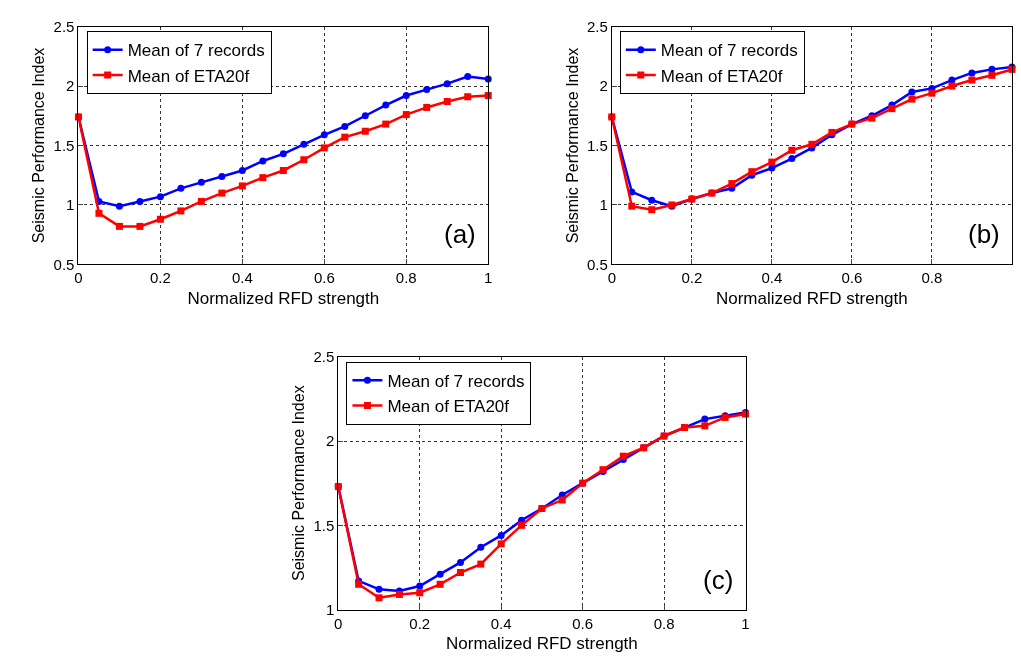  I want to click on x-tick-label: 0.2, so click(160, 278).